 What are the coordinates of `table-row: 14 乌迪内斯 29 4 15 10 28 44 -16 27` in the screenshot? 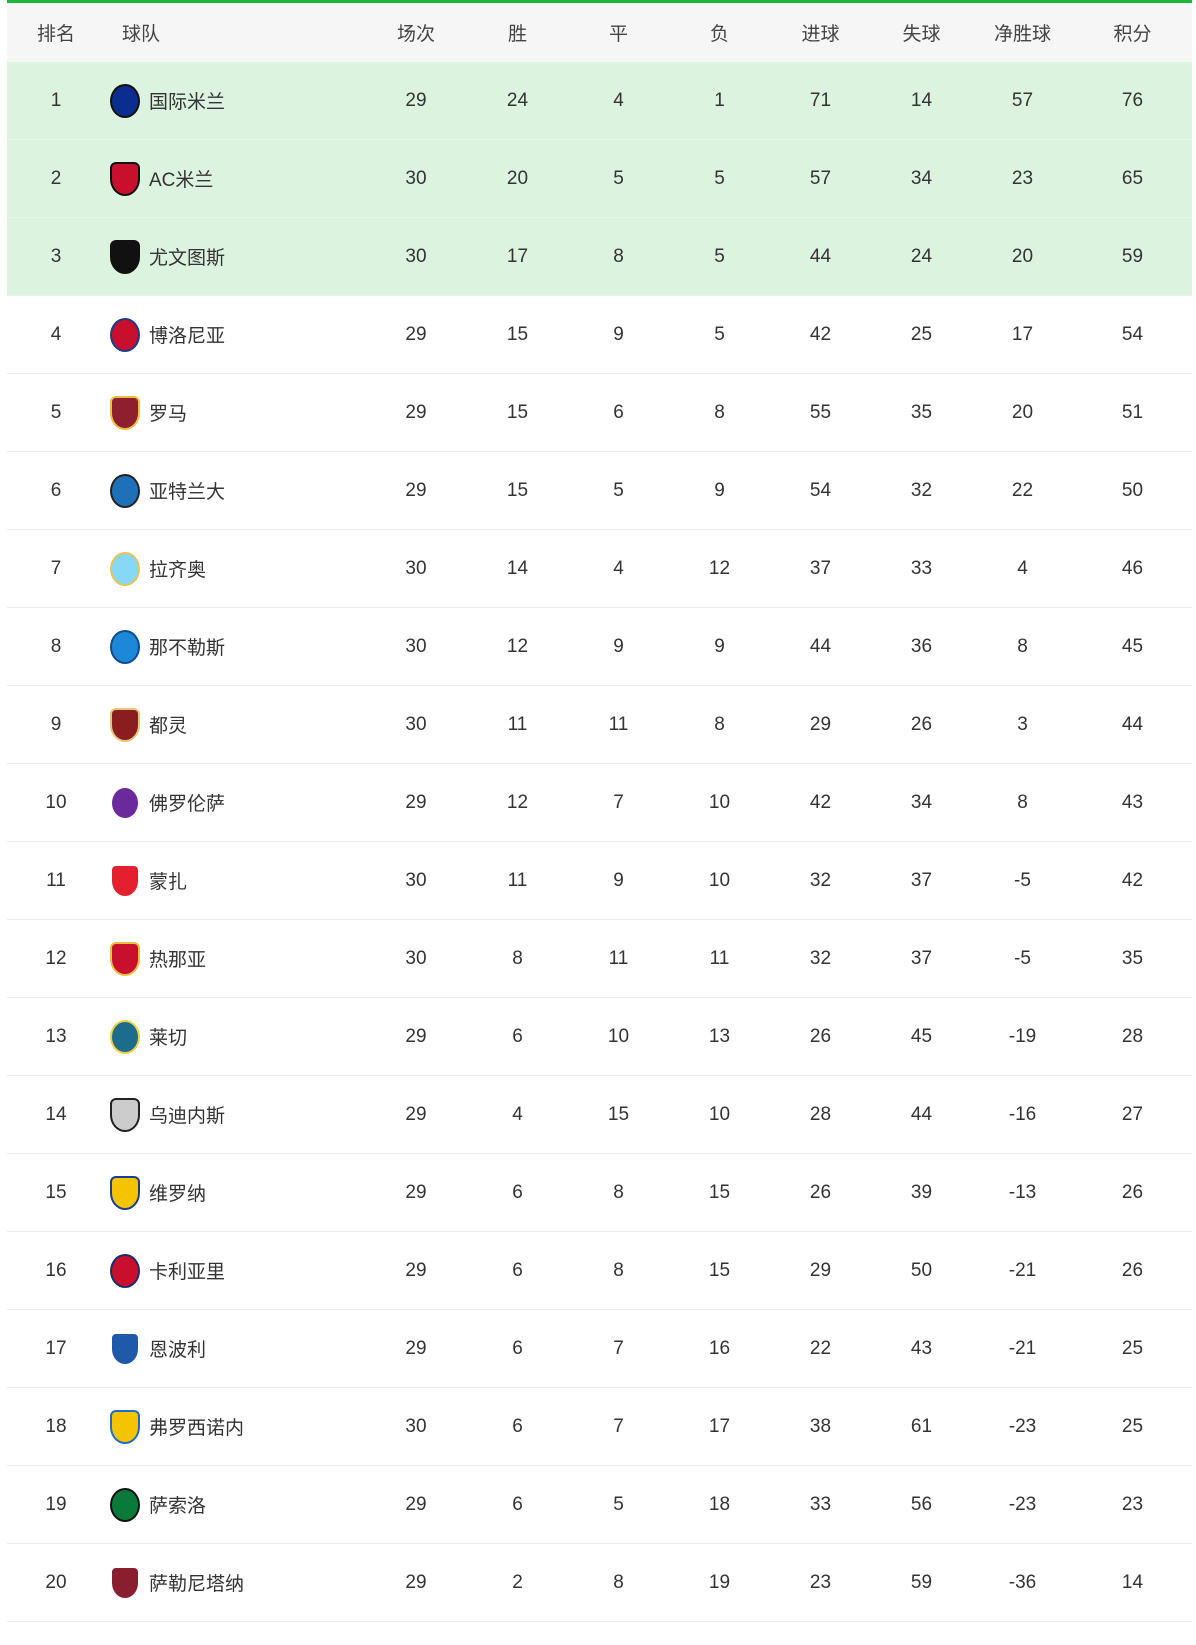 It's located at (599, 1114).